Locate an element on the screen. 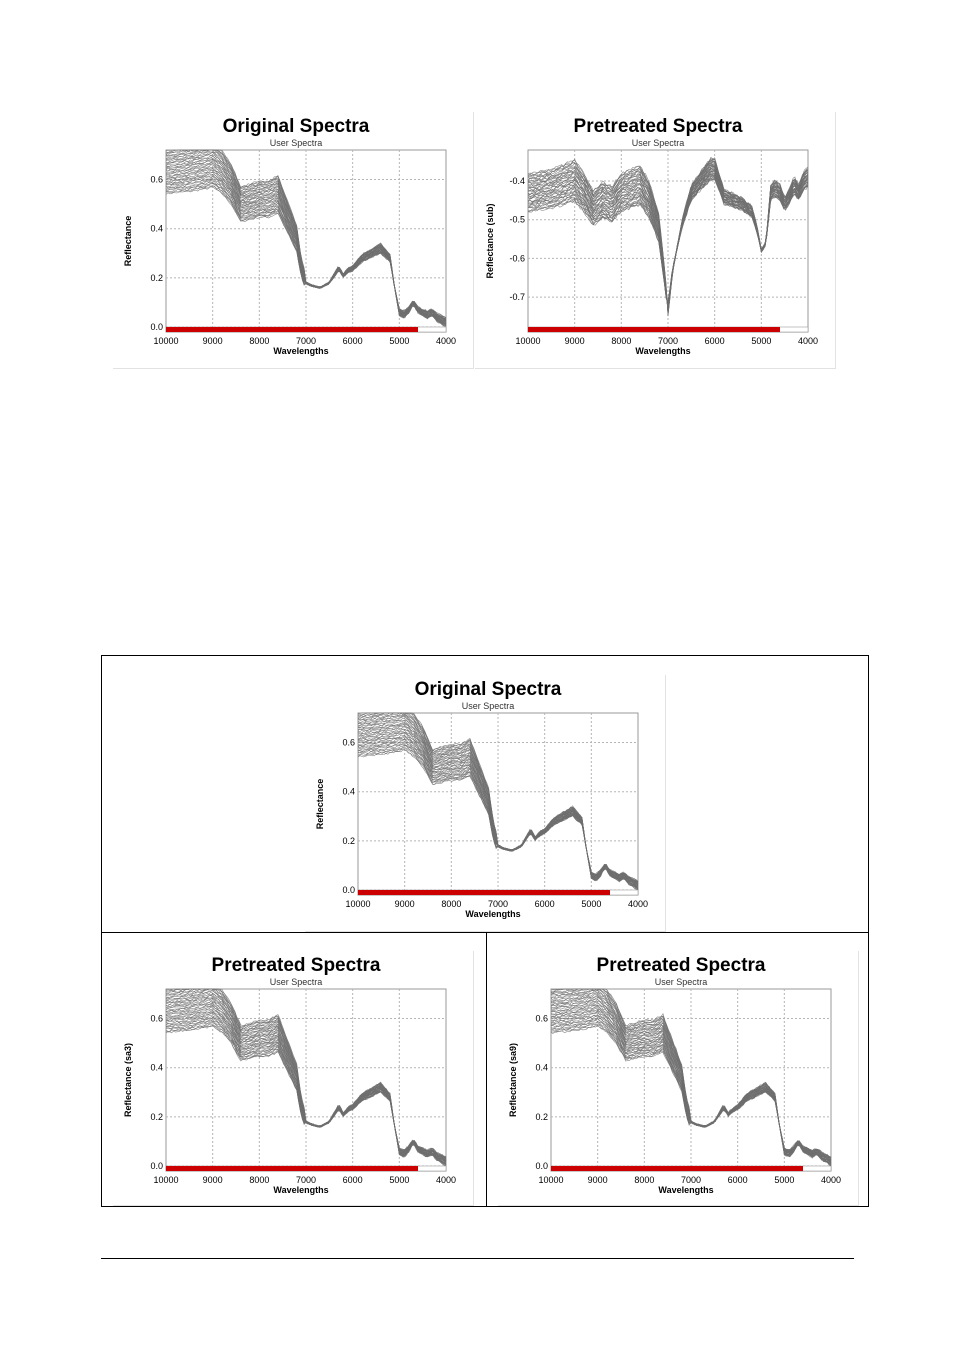 The height and width of the screenshot is (1350, 954). y-axis-label: Reflectance (sa3) is located at coordinates (128, 1080).